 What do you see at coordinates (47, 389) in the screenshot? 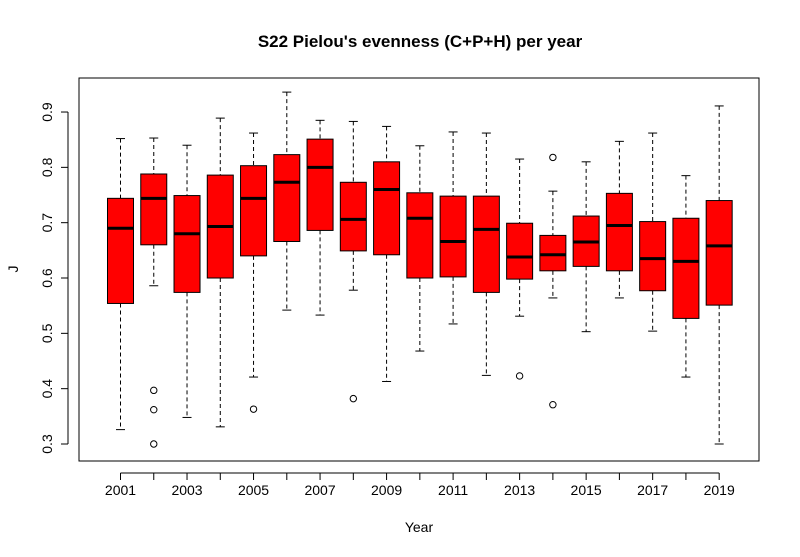
I see `y-tick-label: 0.4` at bounding box center [47, 389].